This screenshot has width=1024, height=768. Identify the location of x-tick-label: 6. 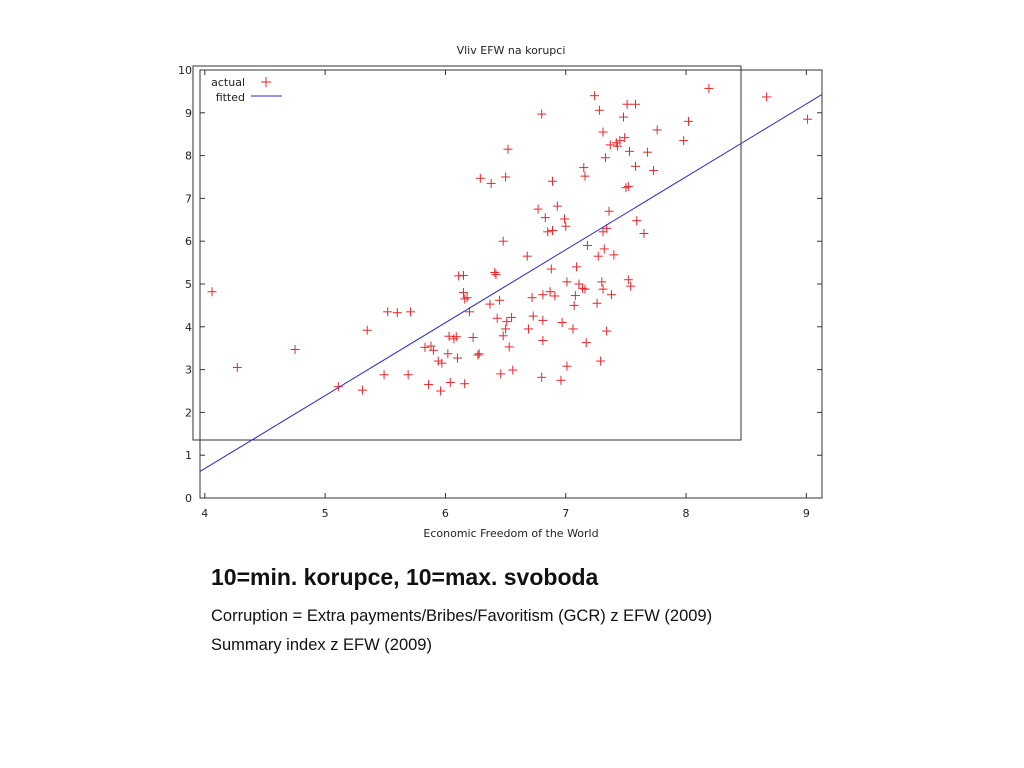
(445, 513).